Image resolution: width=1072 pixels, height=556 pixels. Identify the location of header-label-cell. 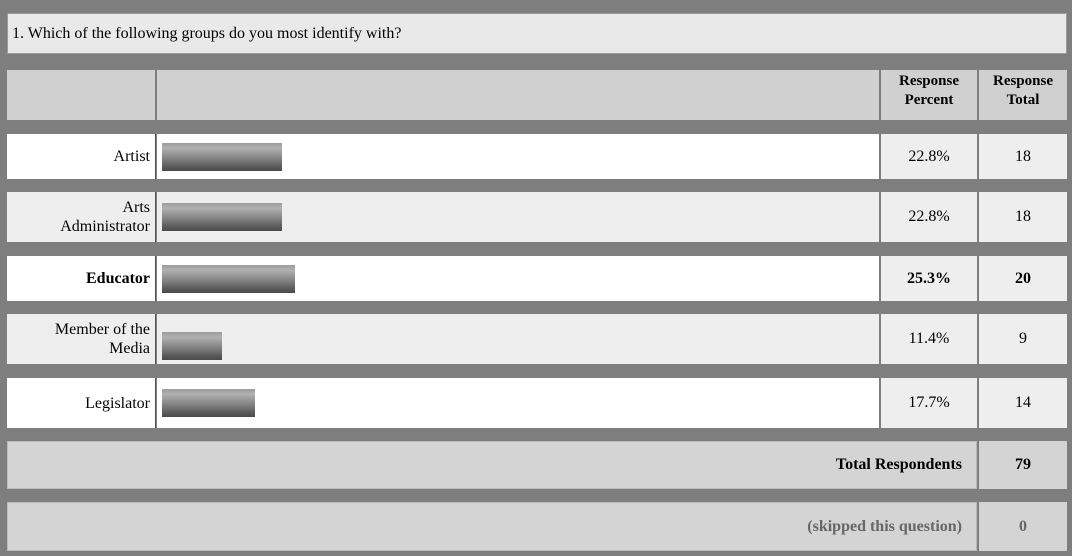
(81, 95).